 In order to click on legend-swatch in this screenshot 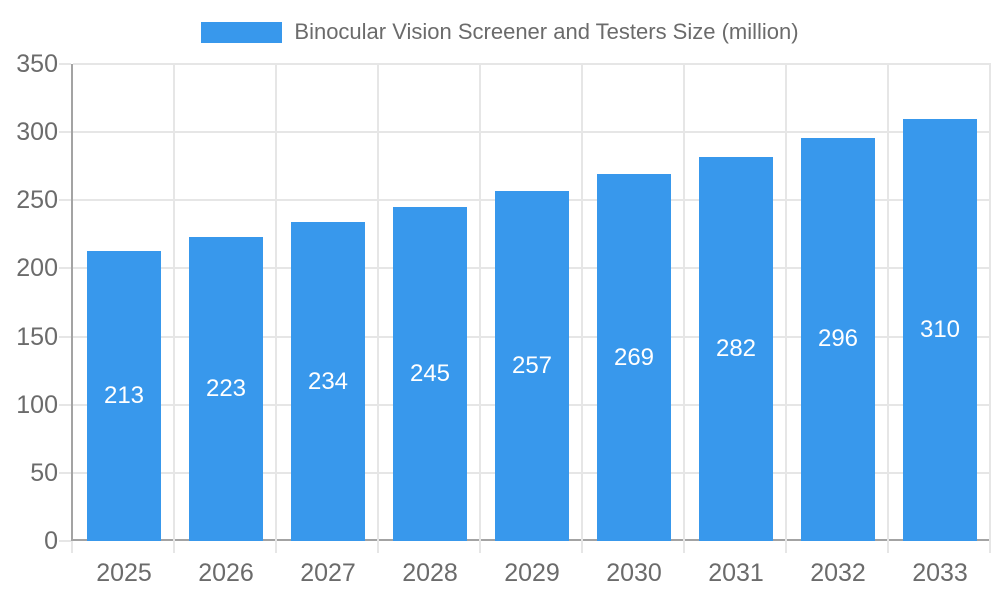, I will do `click(242, 32)`.